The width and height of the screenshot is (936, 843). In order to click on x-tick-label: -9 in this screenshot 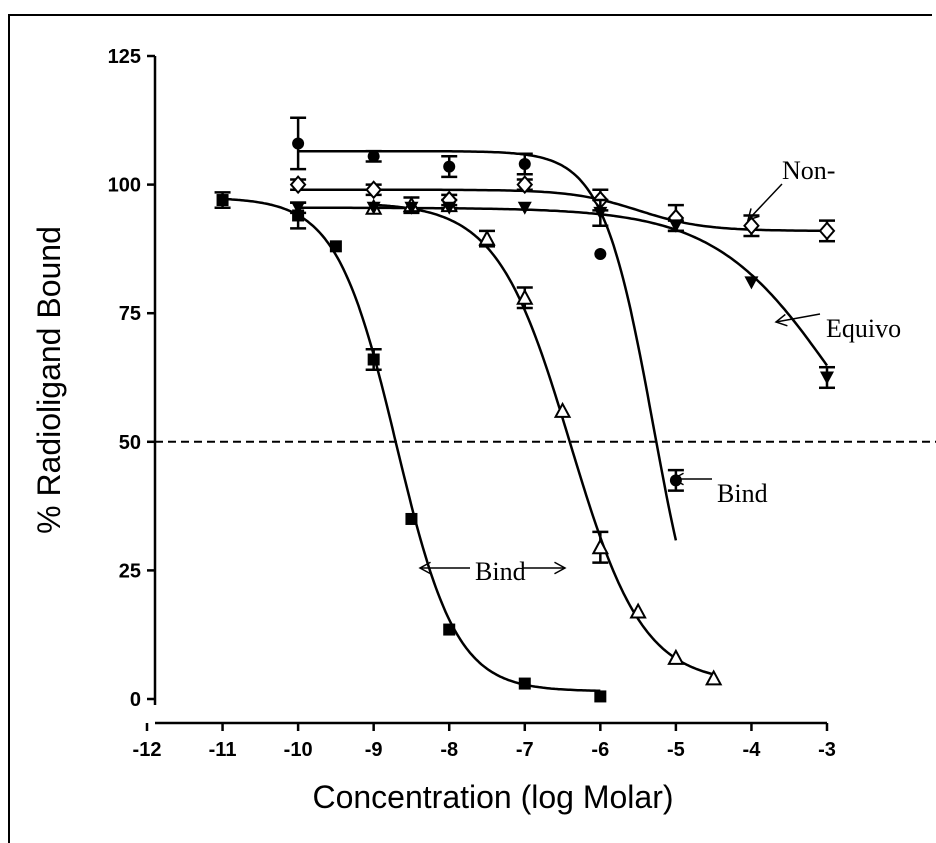, I will do `click(374, 750)`.